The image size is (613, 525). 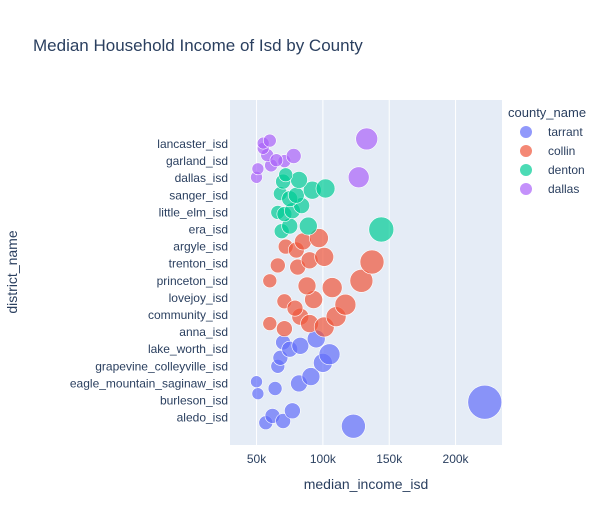 I want to click on legend-label: collin, so click(x=561, y=151).